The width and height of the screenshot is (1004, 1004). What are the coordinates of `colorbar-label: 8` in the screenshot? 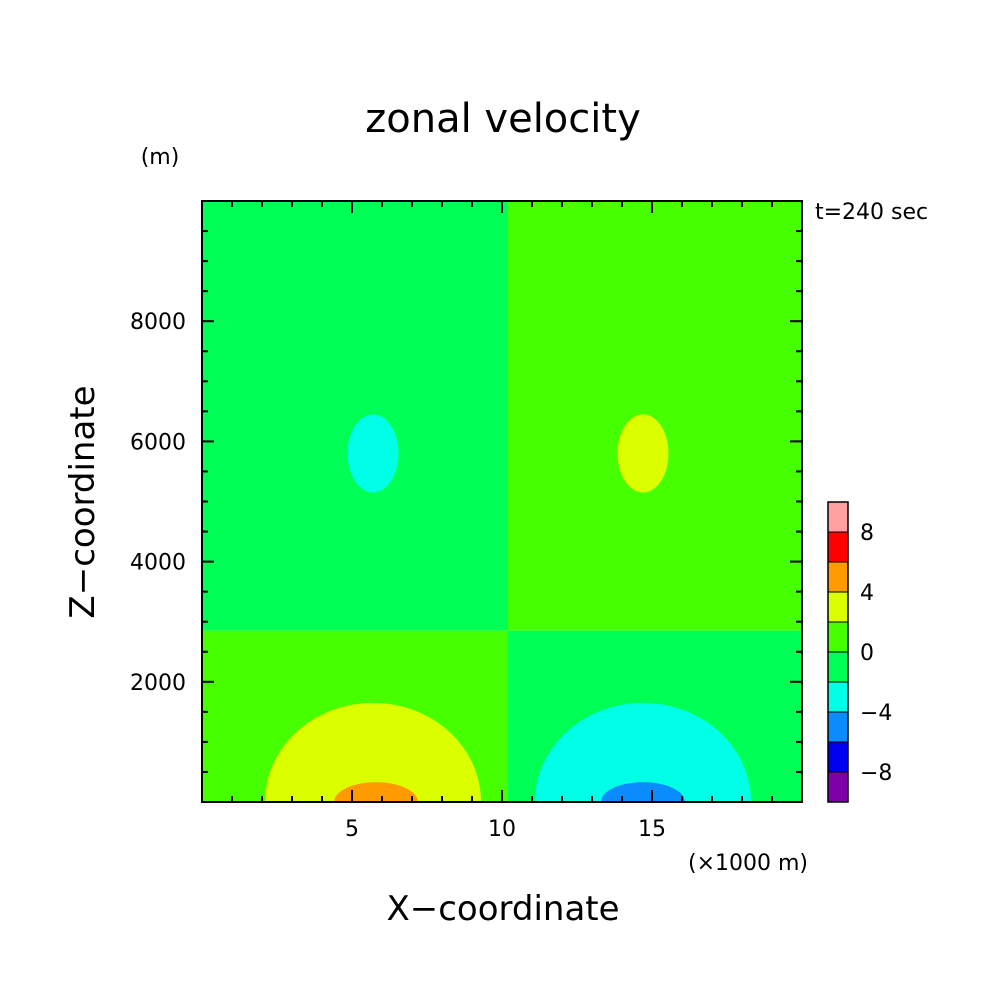 It's located at (867, 533).